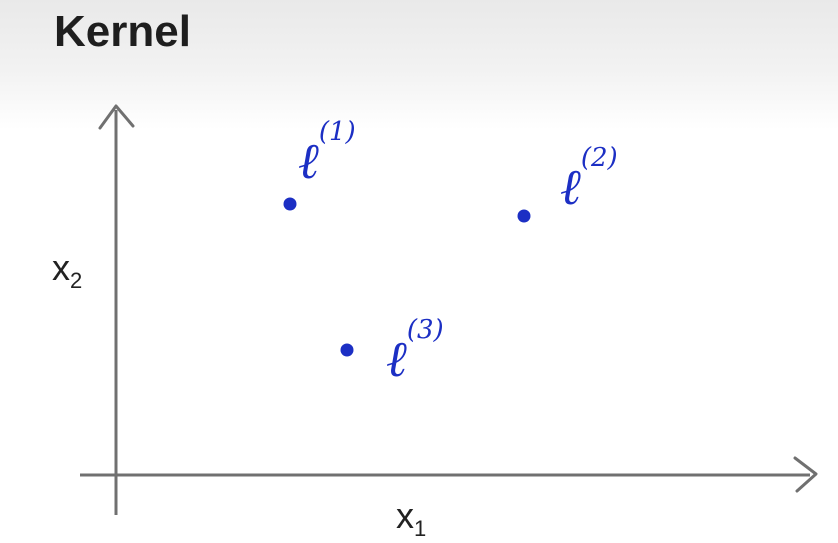 This screenshot has height=543, width=838. I want to click on landmark-2-label: ℓ(2), so click(589, 179).